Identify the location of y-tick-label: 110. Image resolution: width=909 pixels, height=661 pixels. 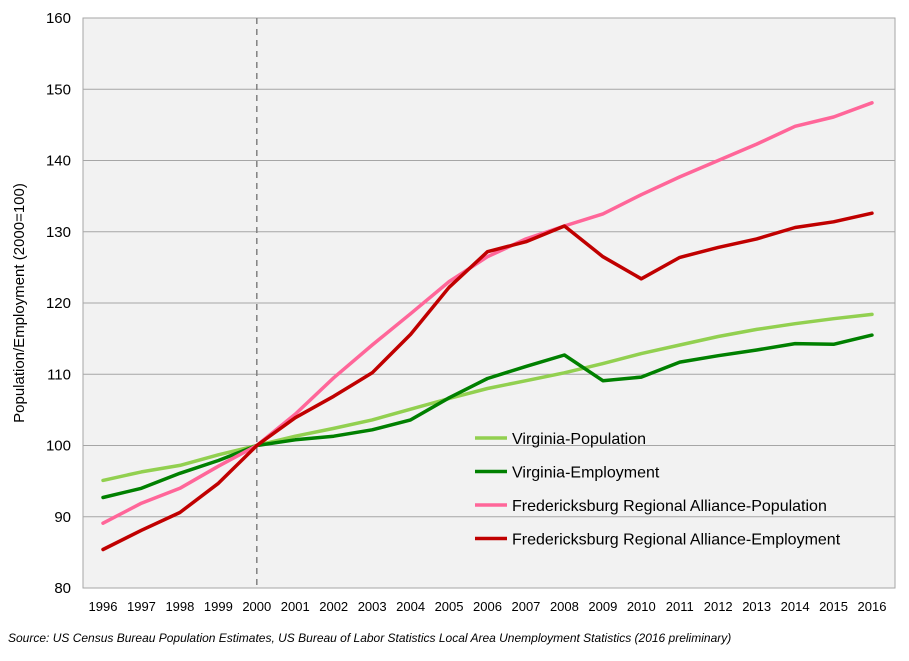
(59, 374).